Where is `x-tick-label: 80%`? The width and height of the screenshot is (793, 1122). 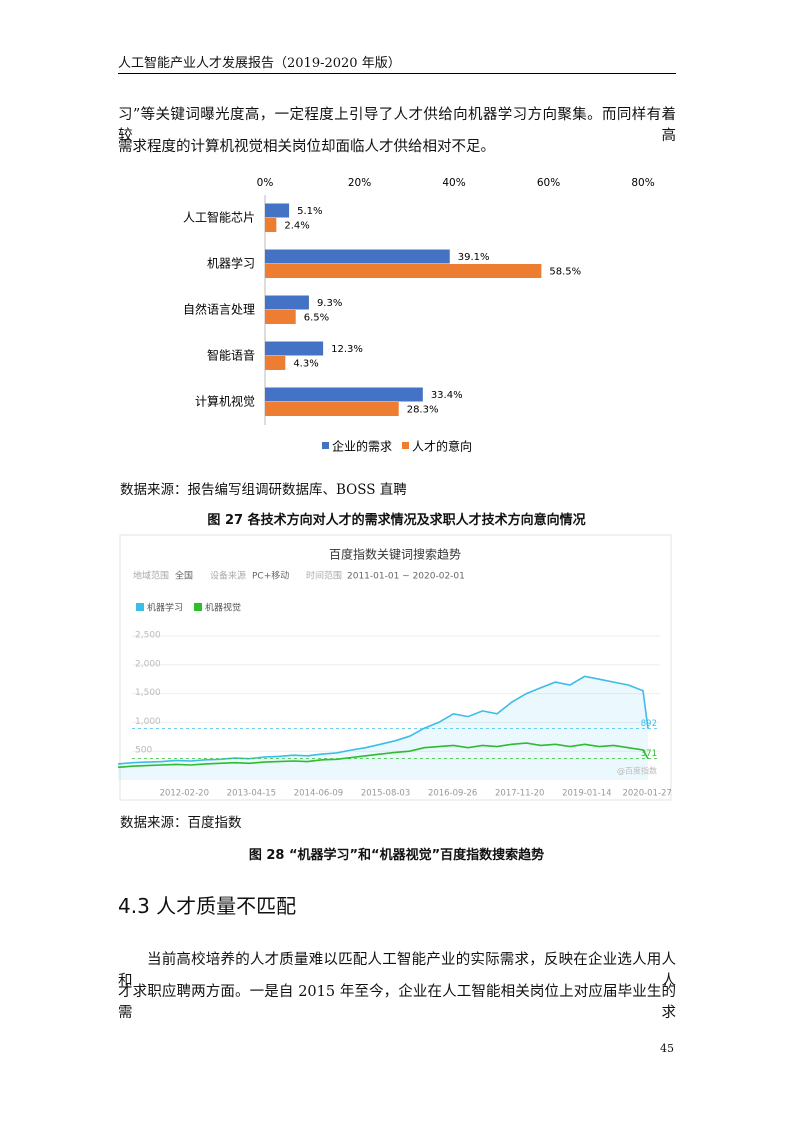 x-tick-label: 80% is located at coordinates (642, 183).